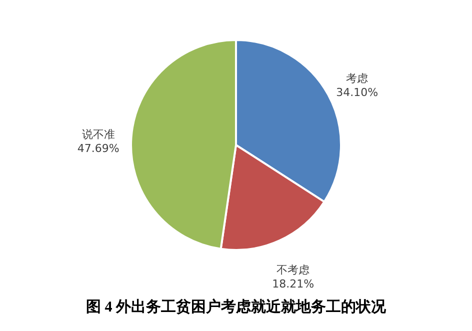 This screenshot has width=472, height=331. Describe the element at coordinates (357, 92) in the screenshot. I see `data-label: 34.10%` at that location.